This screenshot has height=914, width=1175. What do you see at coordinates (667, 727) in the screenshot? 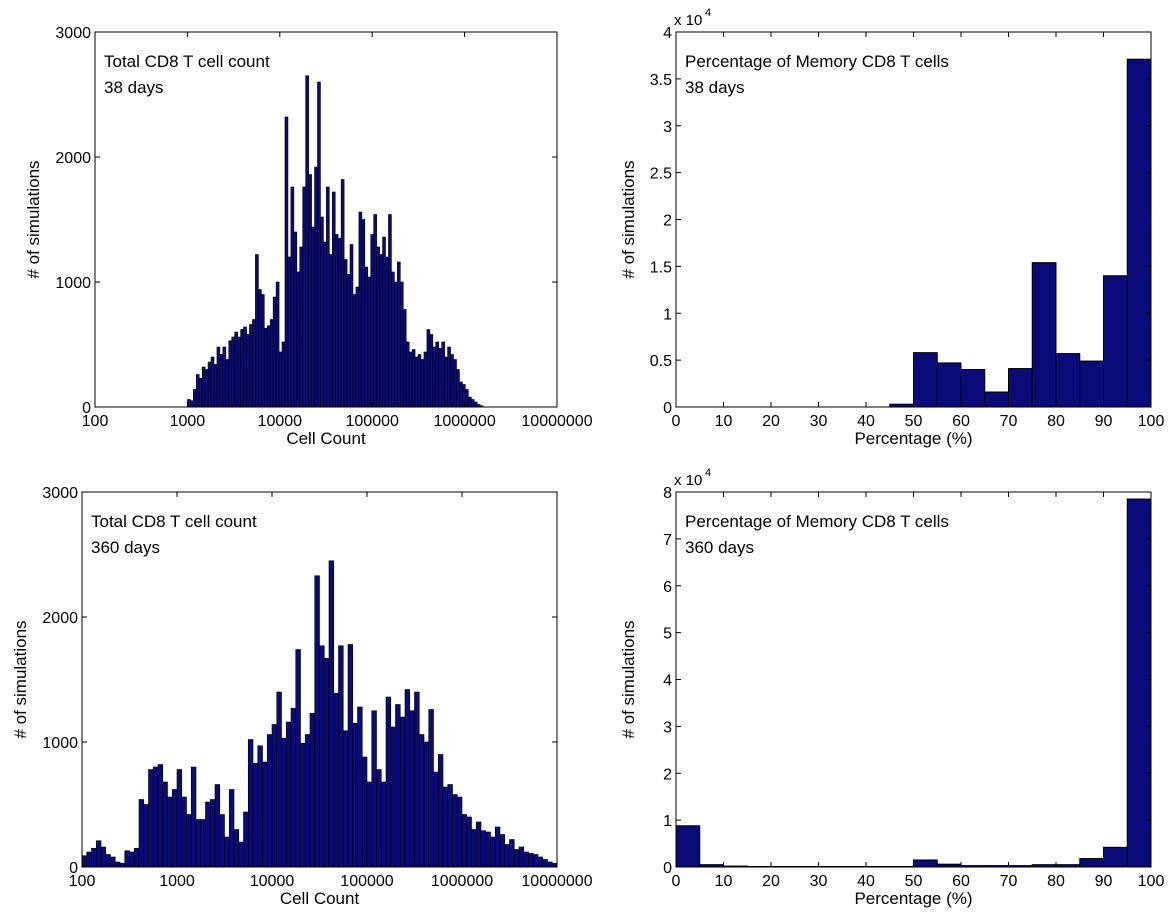
I see `y-tick-label: 3` at bounding box center [667, 727].